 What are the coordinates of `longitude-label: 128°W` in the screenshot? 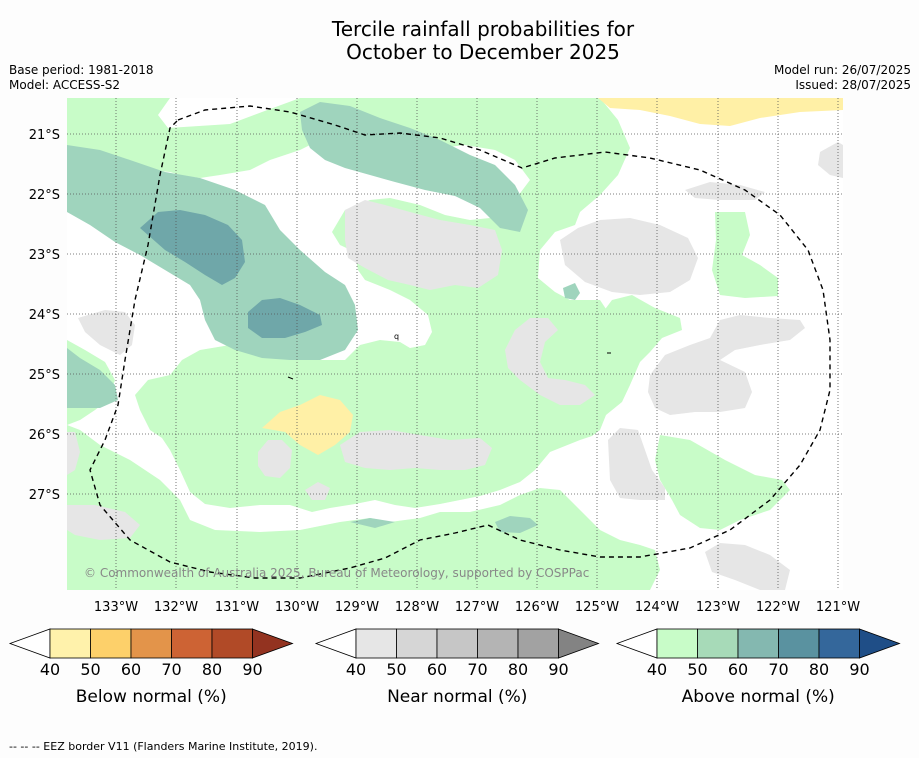 It's located at (417, 607).